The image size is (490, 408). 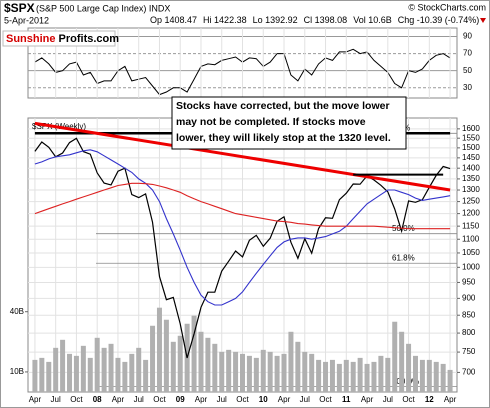 What do you see at coordinates (483, 20) in the screenshot?
I see `down-arrow` at bounding box center [483, 20].